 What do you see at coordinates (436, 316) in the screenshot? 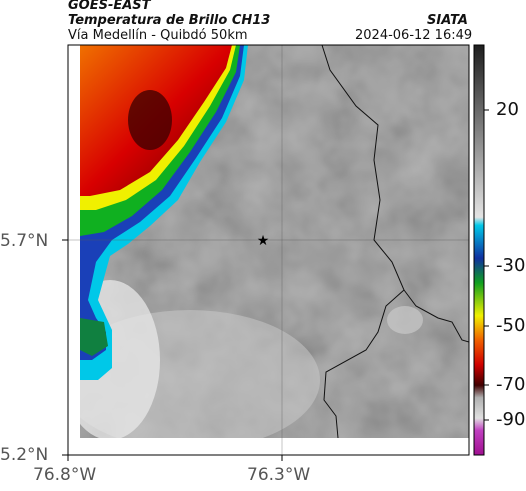
I see `admin-border-east` at bounding box center [436, 316].